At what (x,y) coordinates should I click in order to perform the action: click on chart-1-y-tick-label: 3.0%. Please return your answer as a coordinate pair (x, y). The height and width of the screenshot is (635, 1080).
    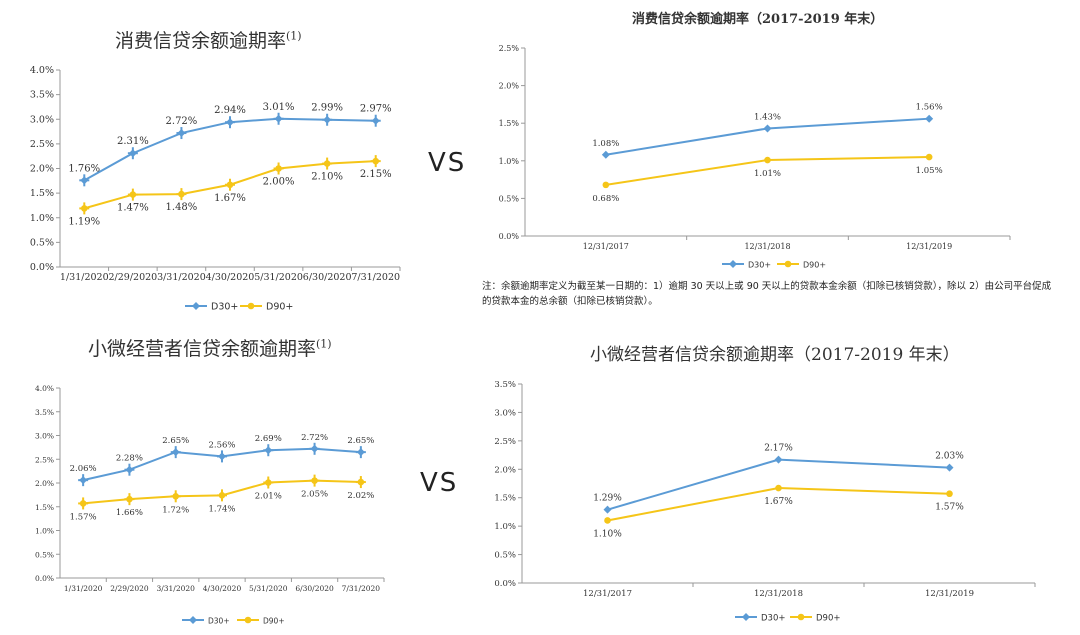
    Looking at the image, I should click on (42, 119).